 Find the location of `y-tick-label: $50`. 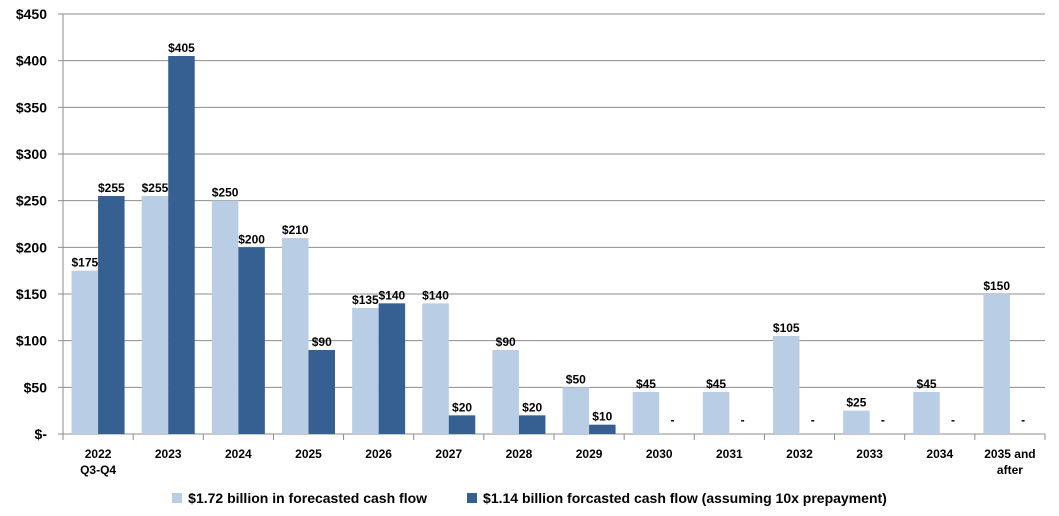

y-tick-label: $50 is located at coordinates (36, 387).